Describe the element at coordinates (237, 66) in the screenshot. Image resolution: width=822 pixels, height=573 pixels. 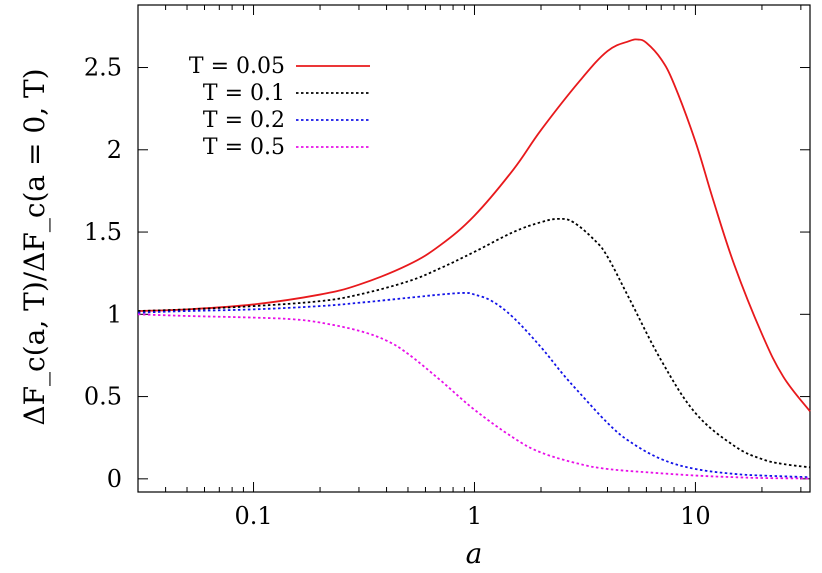
I see `legend-label-1: T = 0.05` at that location.